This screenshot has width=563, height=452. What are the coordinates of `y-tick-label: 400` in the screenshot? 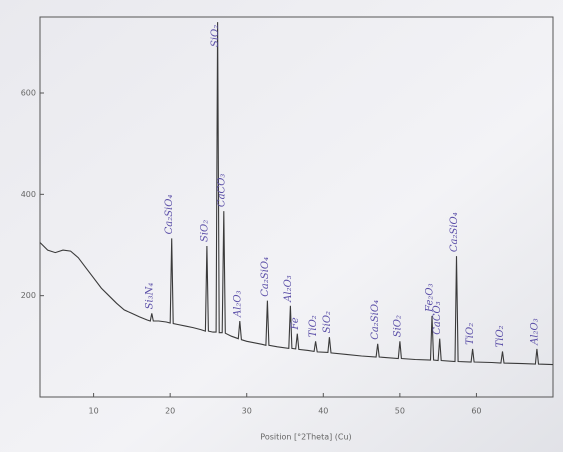 It's located at (28, 194).